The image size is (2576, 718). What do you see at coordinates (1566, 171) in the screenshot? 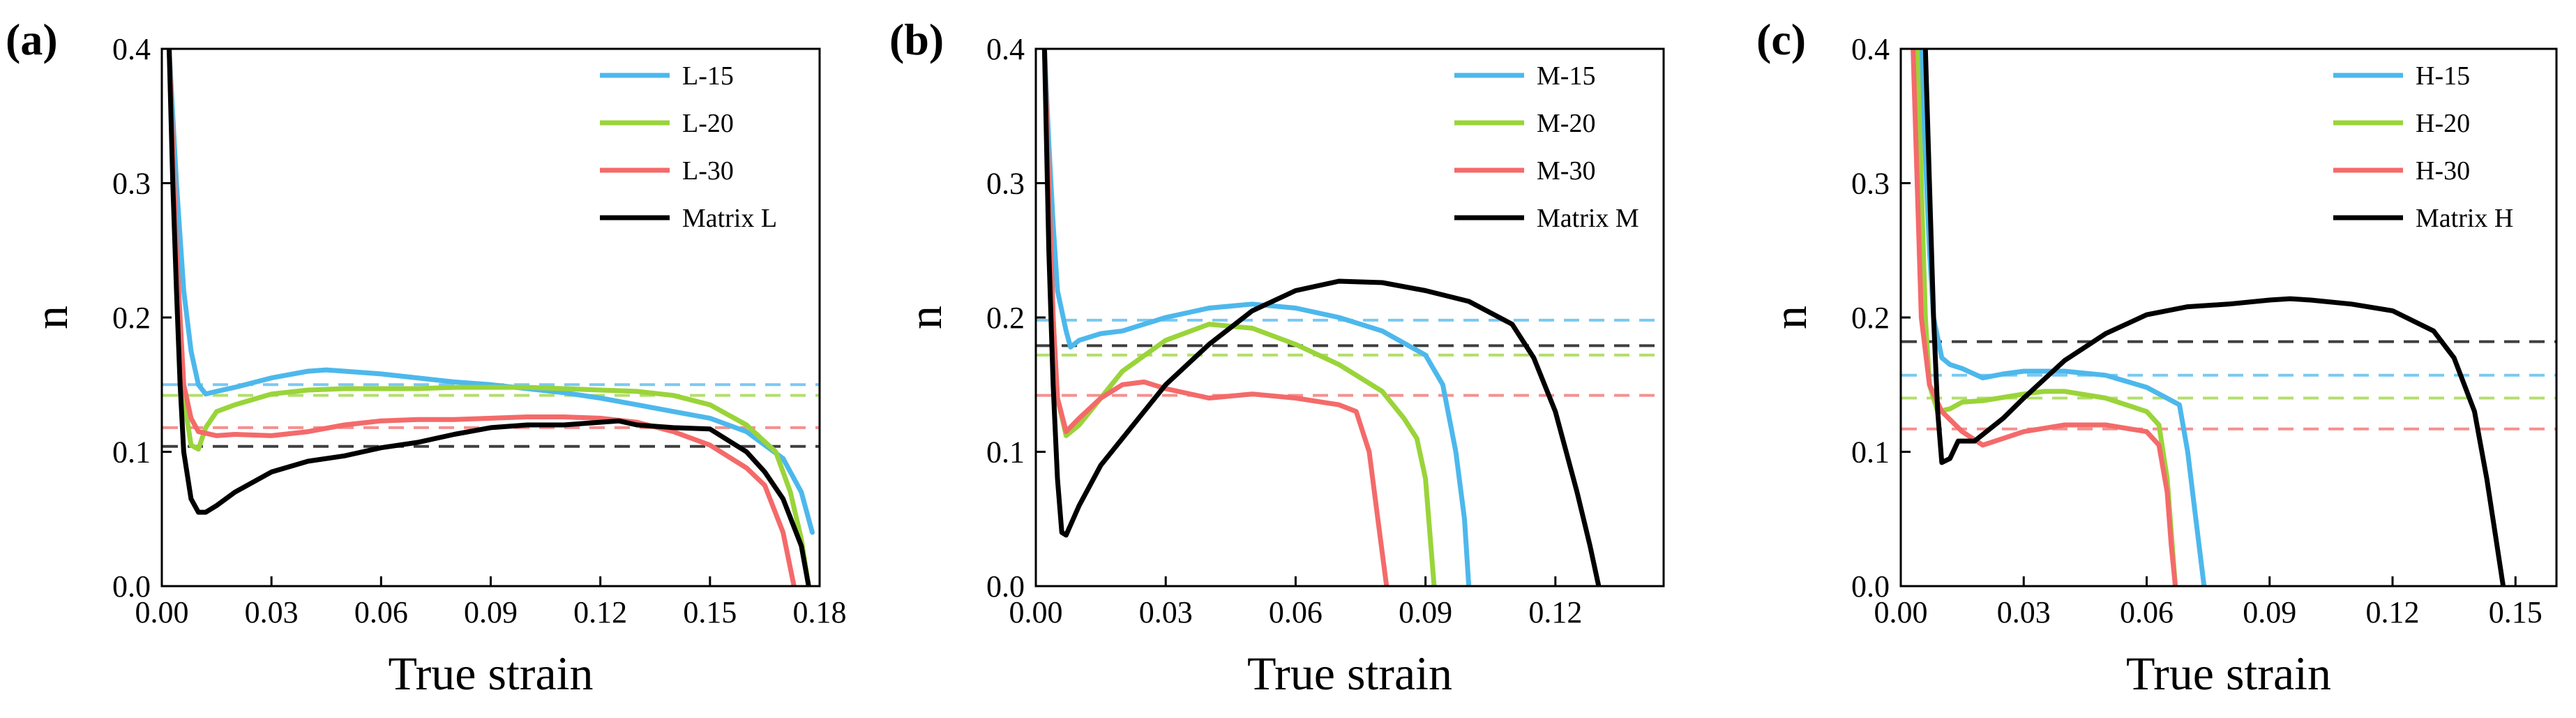
I see `legend-label: M-30` at bounding box center [1566, 171].